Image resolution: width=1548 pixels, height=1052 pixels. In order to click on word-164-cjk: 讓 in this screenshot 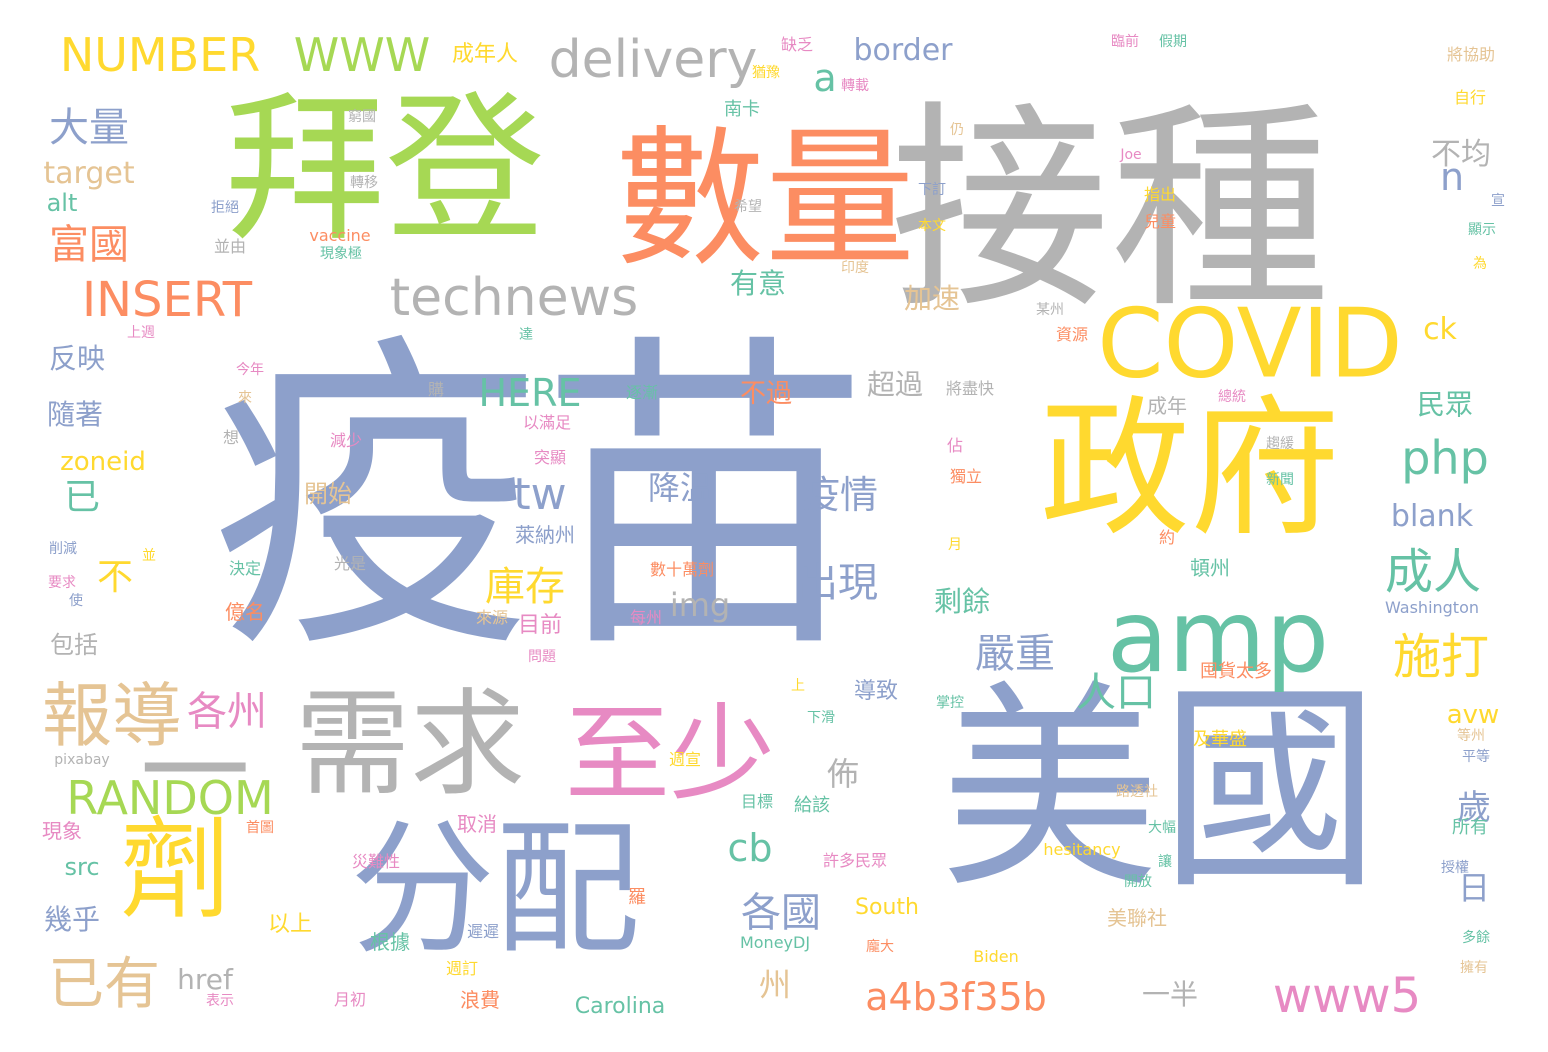, I will do `click(1165, 862)`.